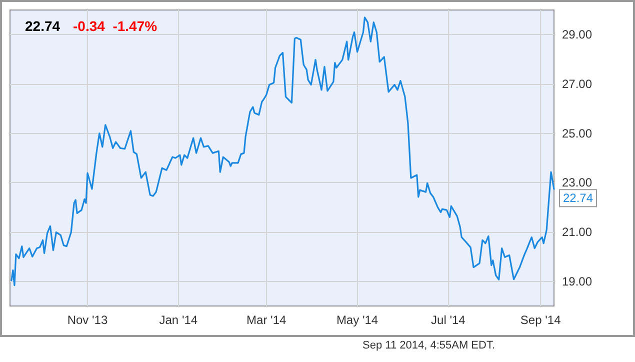  I want to click on y-tick-label: 23.00, so click(577, 183).